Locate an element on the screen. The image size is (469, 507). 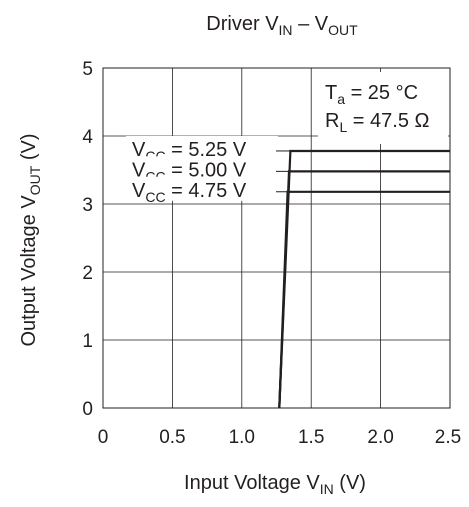
x-axis-label: Input Voltage VIN (V) is located at coordinates (275, 484).